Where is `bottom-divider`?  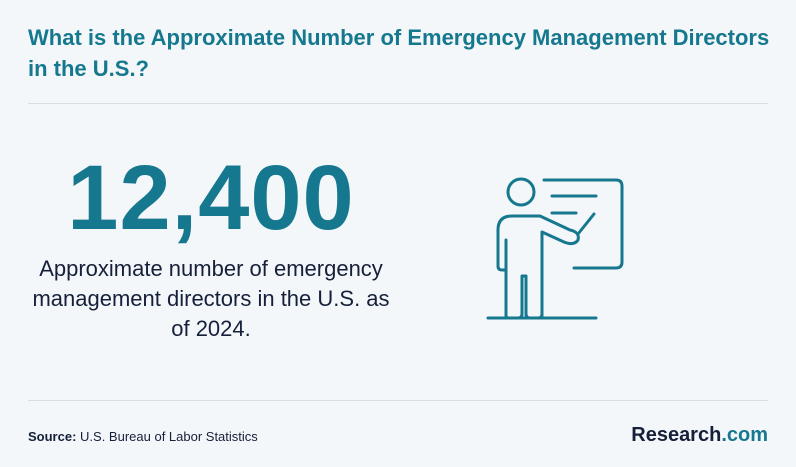
bottom-divider is located at coordinates (398, 400).